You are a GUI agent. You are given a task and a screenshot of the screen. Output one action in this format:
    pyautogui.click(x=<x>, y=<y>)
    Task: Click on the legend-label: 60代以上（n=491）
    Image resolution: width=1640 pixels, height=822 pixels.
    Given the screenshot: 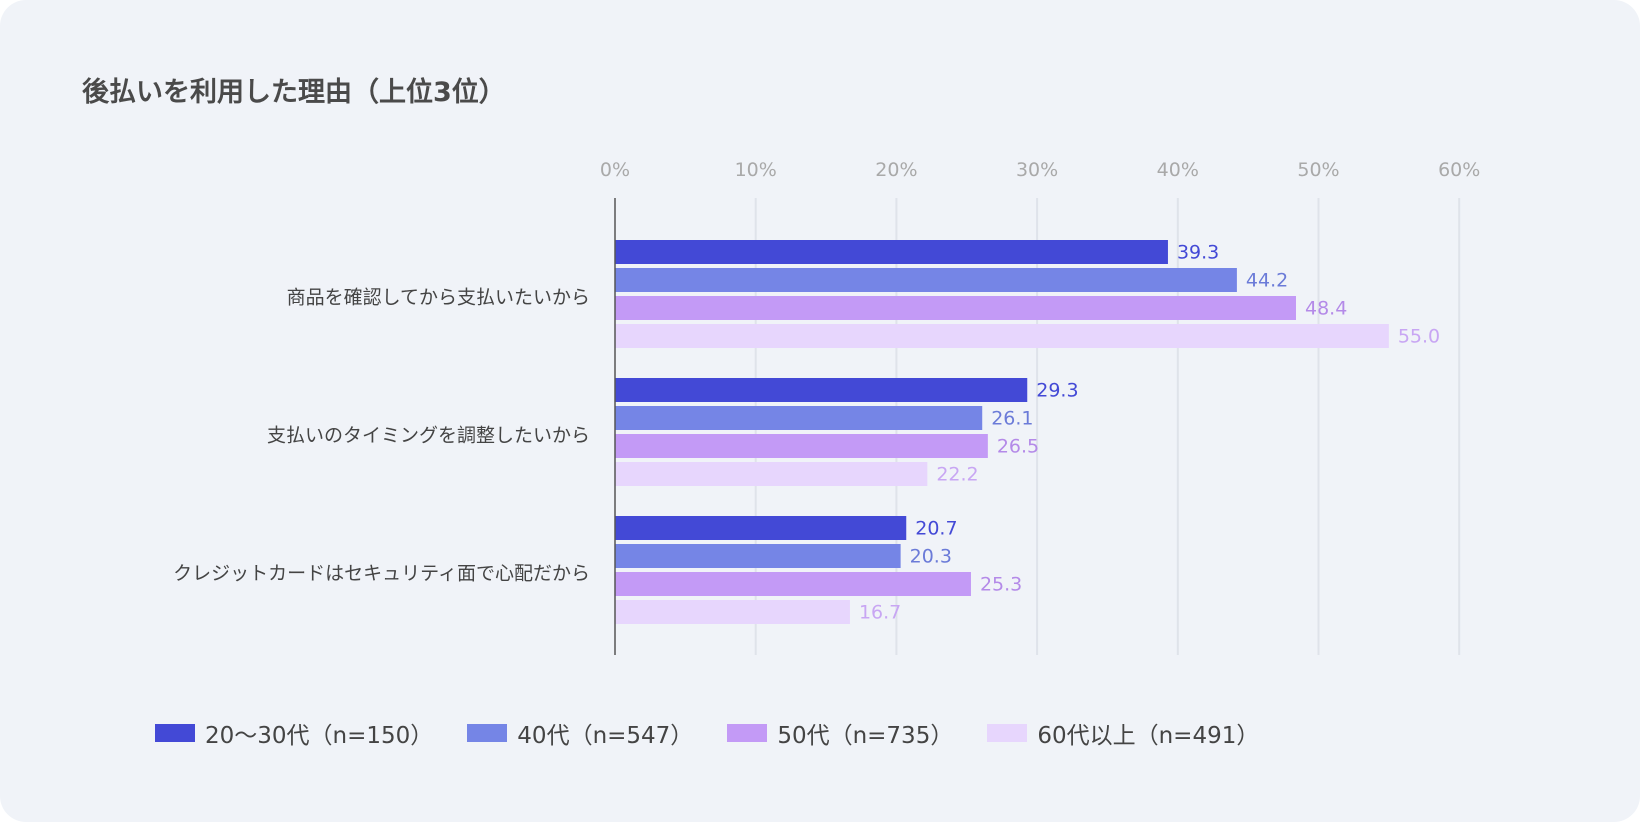 What is the action you would take?
    pyautogui.click(x=1148, y=736)
    